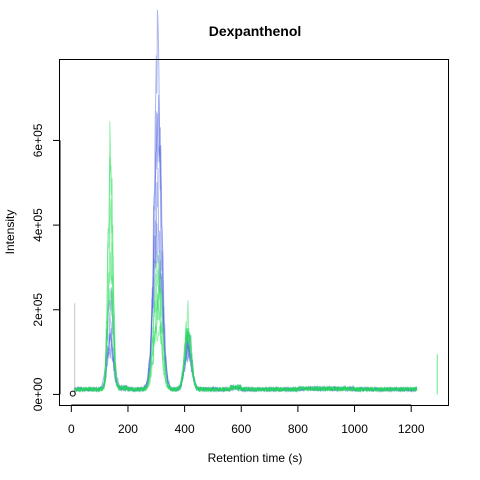 The image size is (480, 480). What do you see at coordinates (255, 31) in the screenshot?
I see `chart-title: Dexpanthenol` at bounding box center [255, 31].